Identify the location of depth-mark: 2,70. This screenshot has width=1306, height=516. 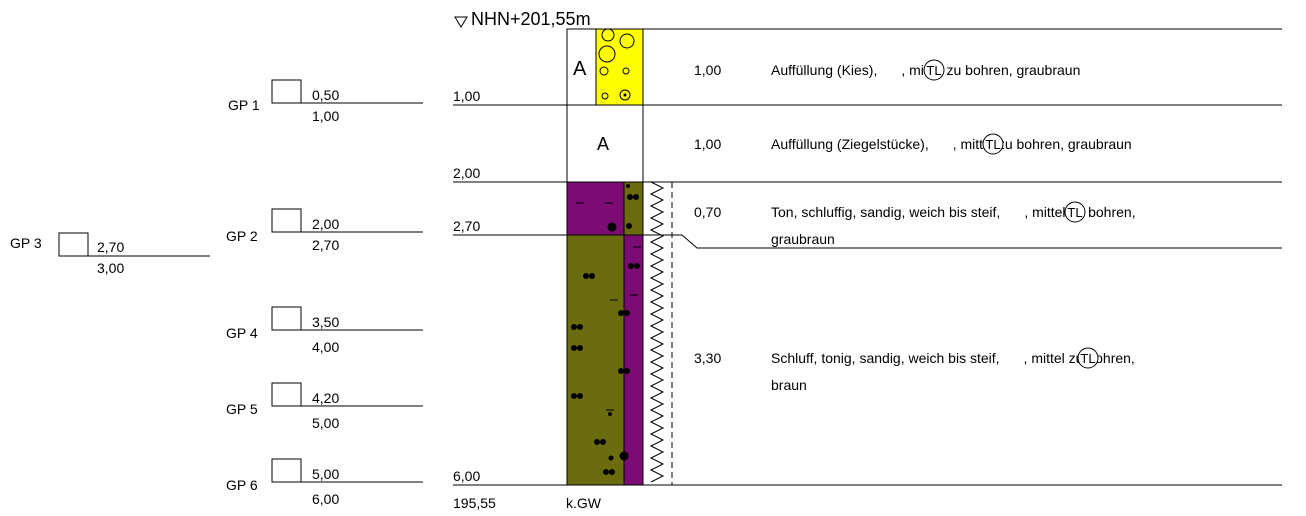
(466, 226).